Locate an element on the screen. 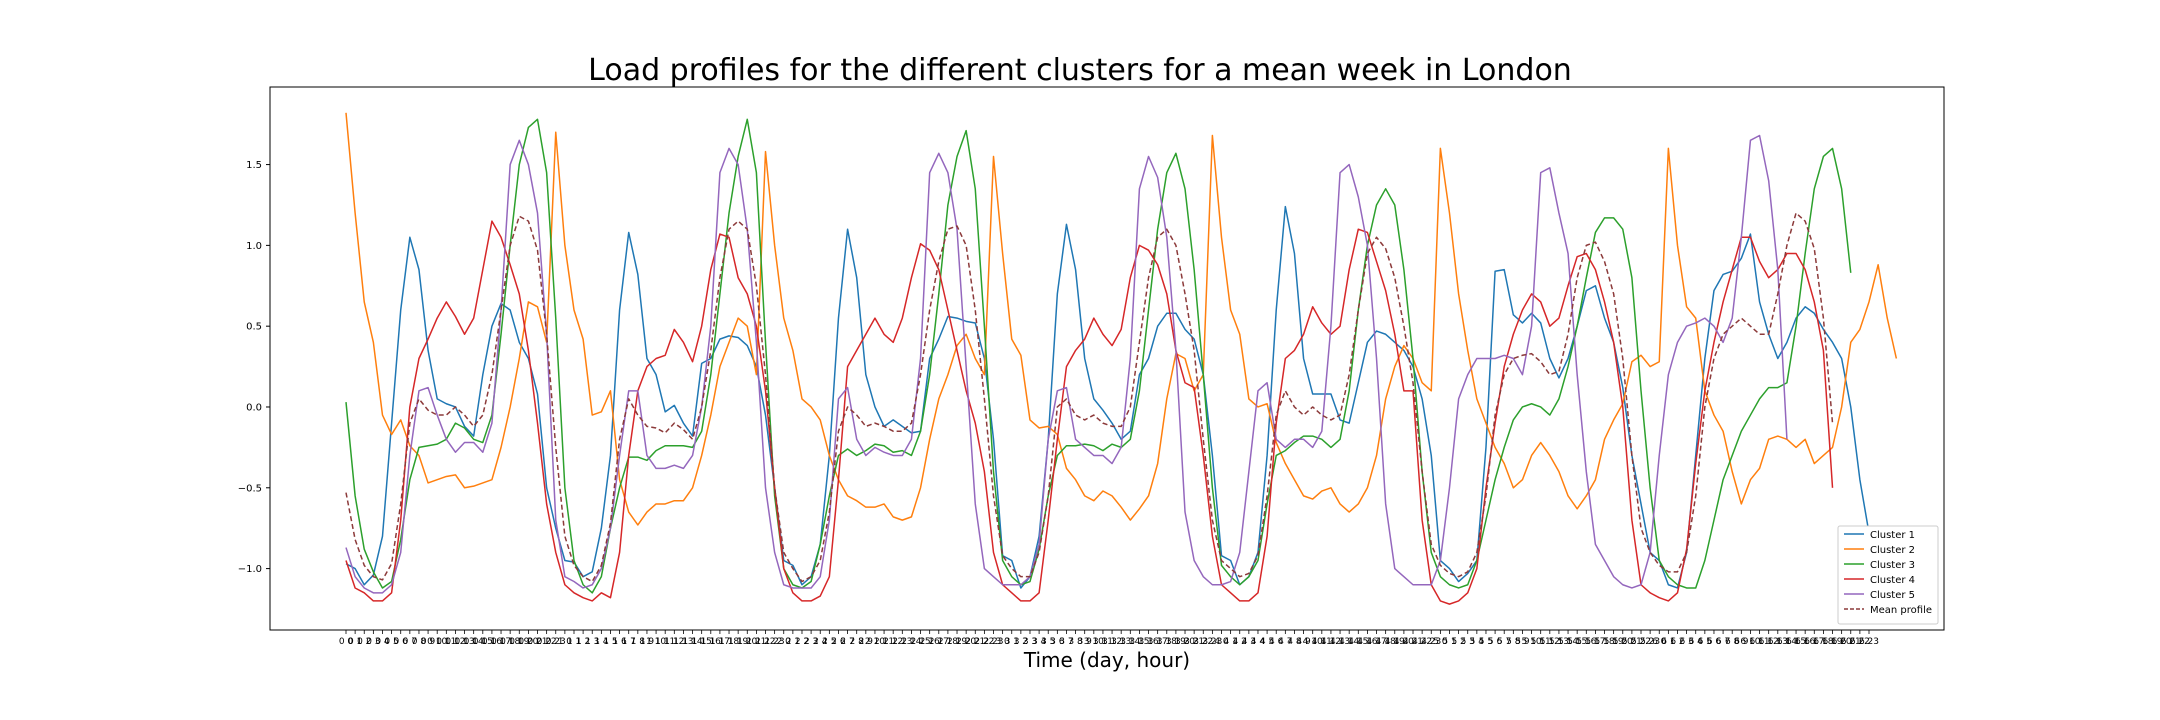  legend-label-mean-profile: Mean profile is located at coordinates (1901, 610).